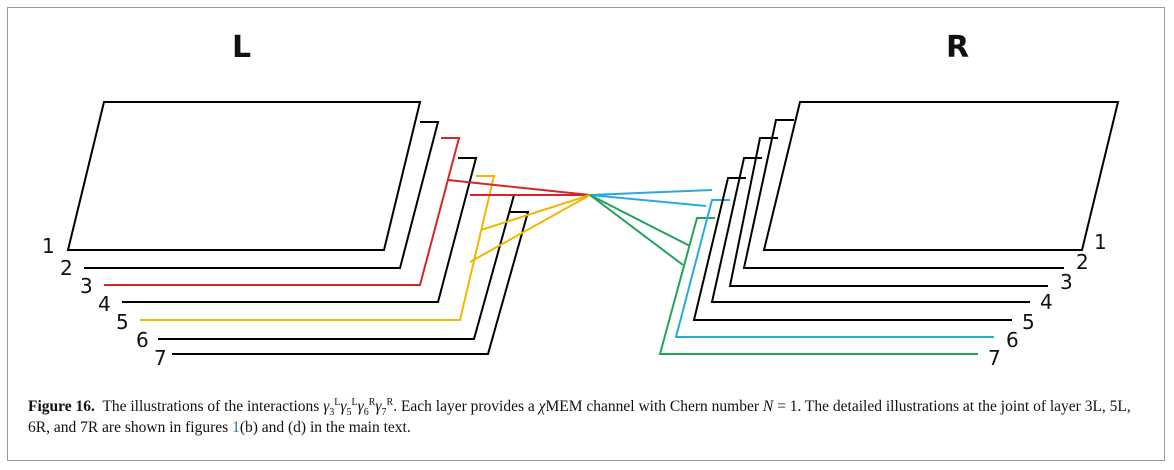 The image size is (1174, 470). Describe the element at coordinates (958, 47) in the screenshot. I see `right-side-label: R` at that location.